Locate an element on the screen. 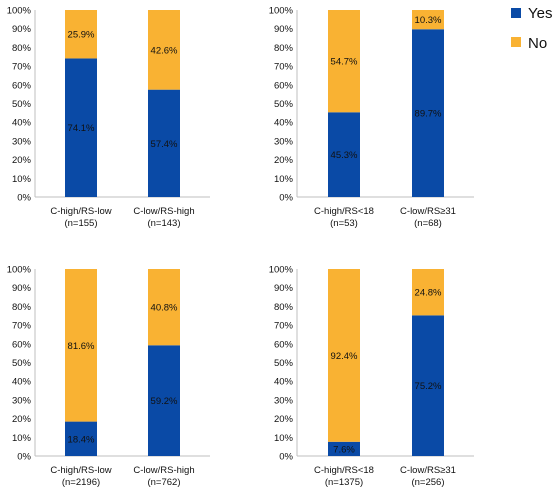  category-count-label: (n=155) is located at coordinates (80, 223).